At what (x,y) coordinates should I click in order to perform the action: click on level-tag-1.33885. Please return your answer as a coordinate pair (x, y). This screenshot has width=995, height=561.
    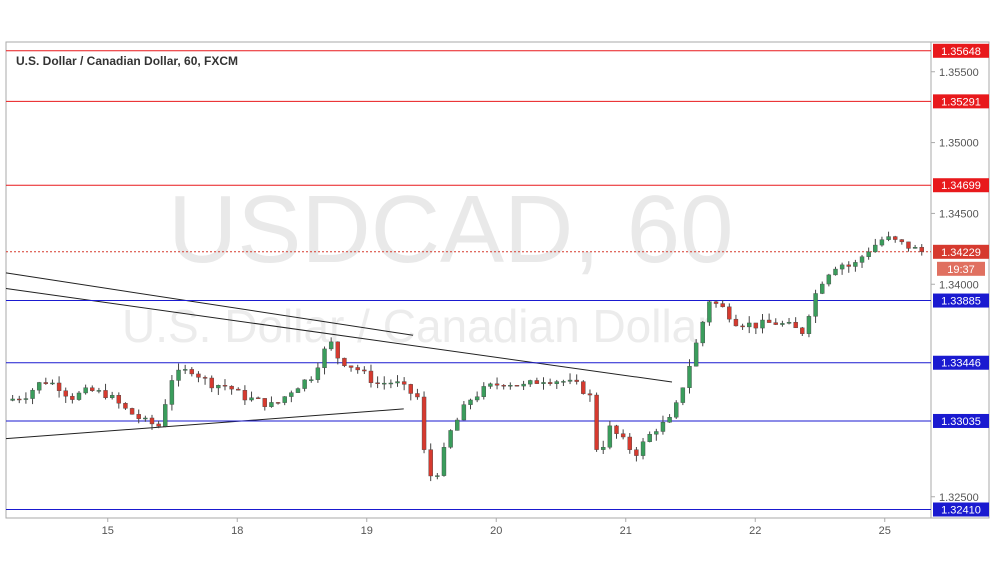
    Looking at the image, I should click on (961, 300).